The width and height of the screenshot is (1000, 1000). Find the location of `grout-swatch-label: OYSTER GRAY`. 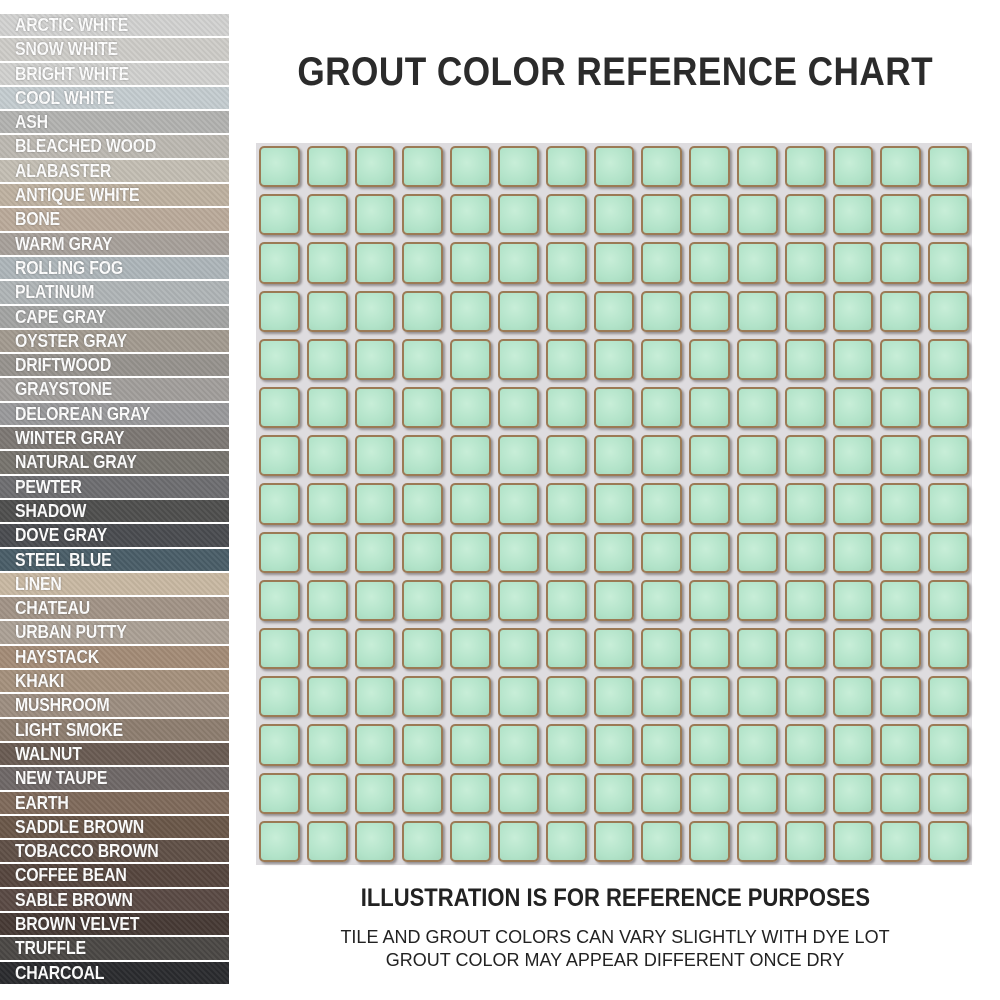

grout-swatch-label: OYSTER GRAY is located at coordinates (71, 340).